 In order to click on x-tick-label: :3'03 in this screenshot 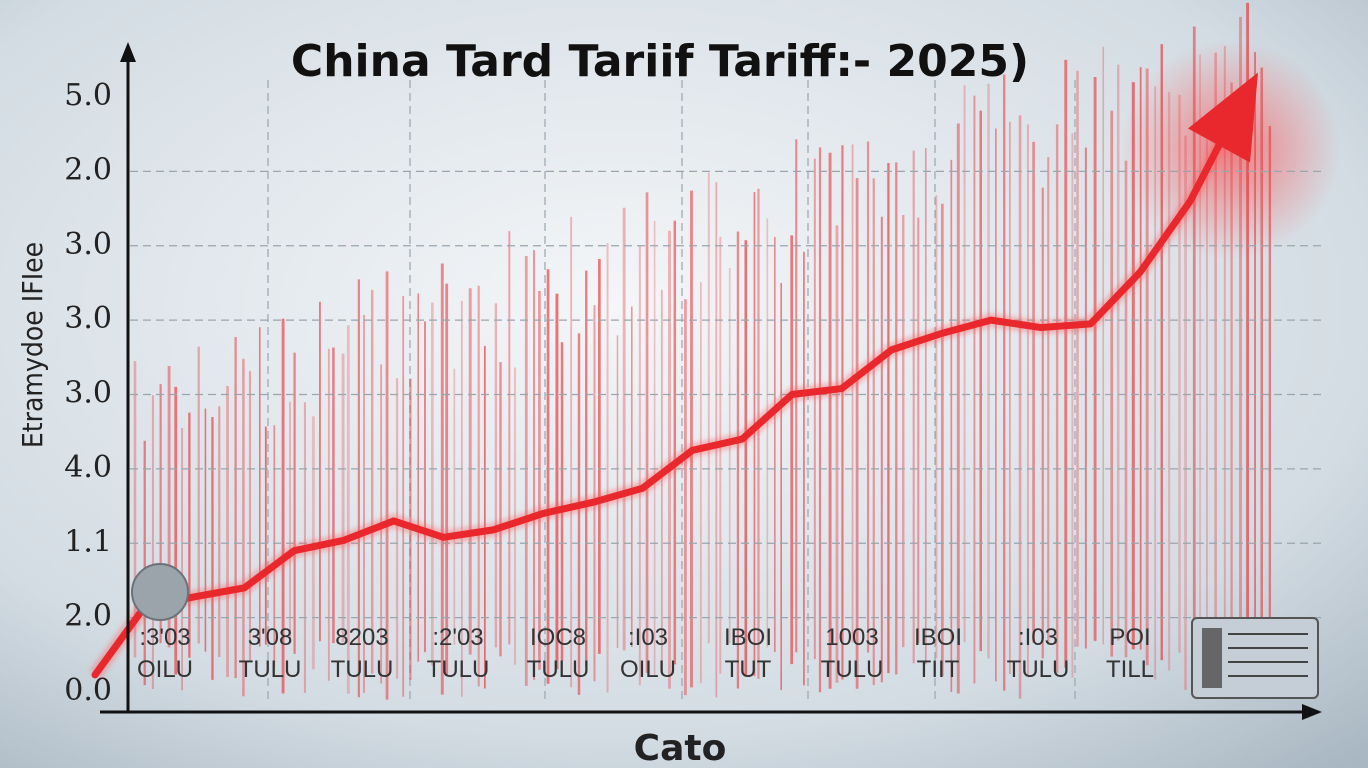, I will do `click(164, 637)`.